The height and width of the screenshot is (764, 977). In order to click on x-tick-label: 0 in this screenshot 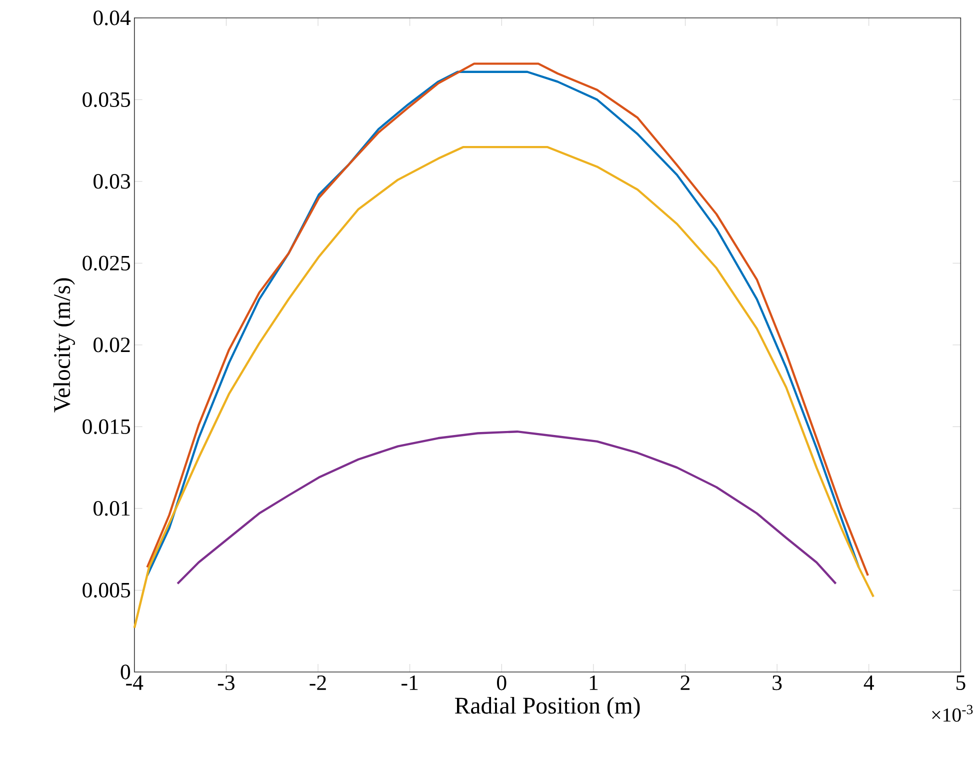, I will do `click(501, 683)`.